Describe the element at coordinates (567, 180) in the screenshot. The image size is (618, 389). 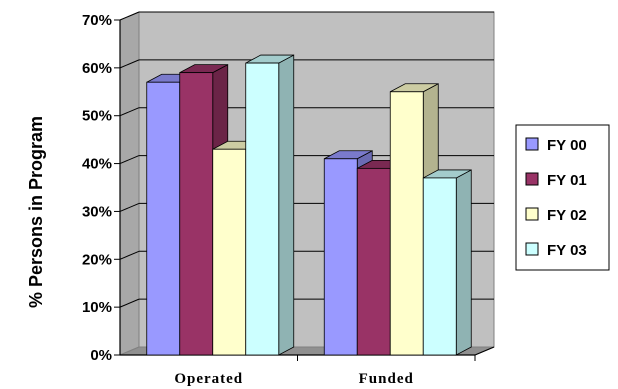
I see `legend-label: FY 01` at that location.